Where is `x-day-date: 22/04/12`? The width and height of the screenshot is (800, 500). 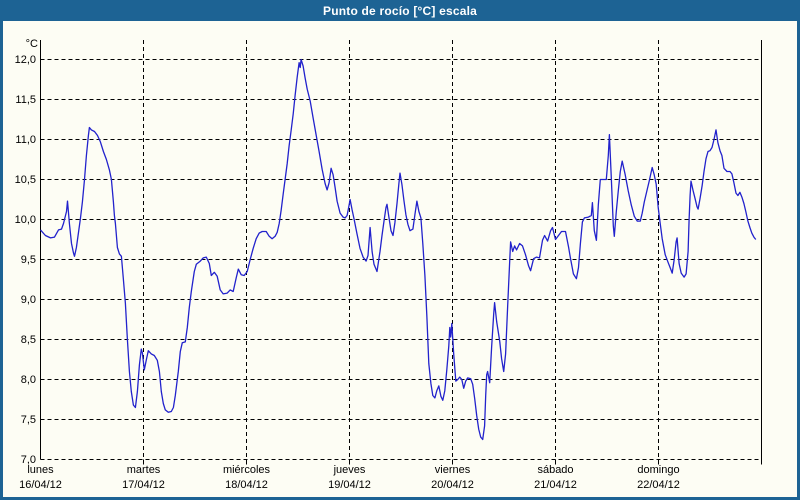
x-day-date: 22/04/12 is located at coordinates (658, 485).